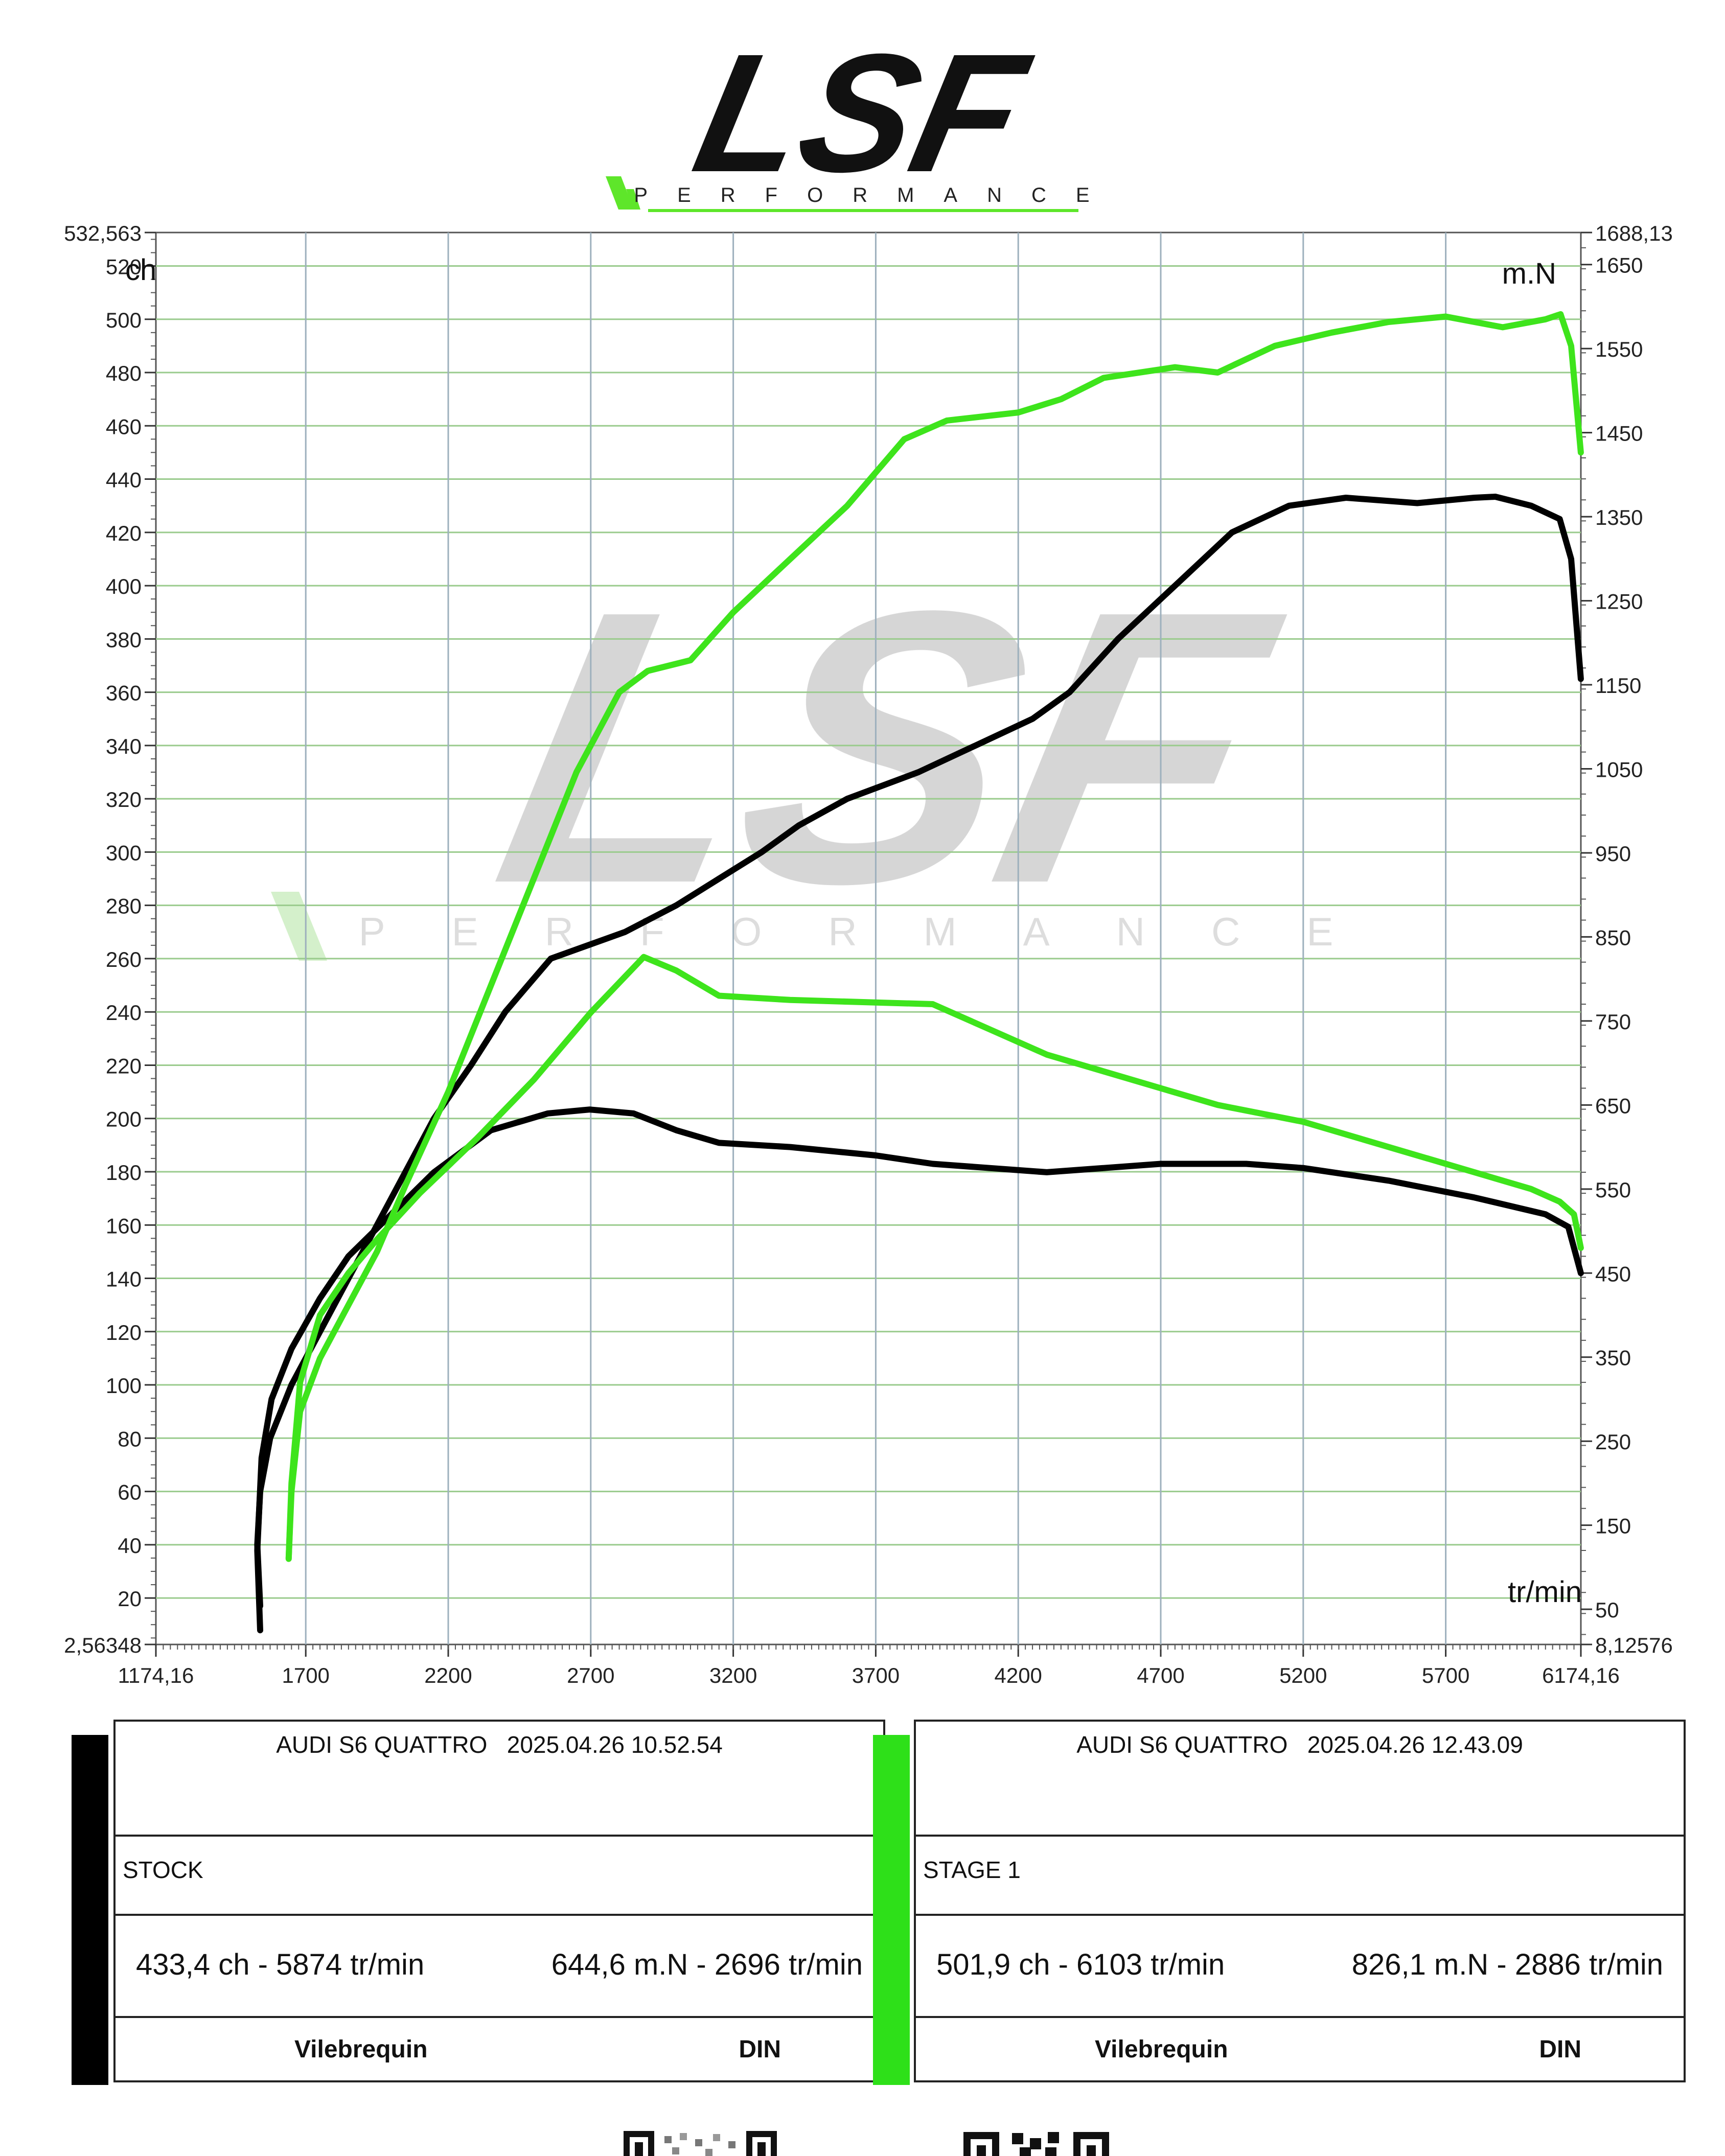 Image resolution: width=1725 pixels, height=2156 pixels. I want to click on y-right-tick-label: 1688,13, so click(1634, 233).